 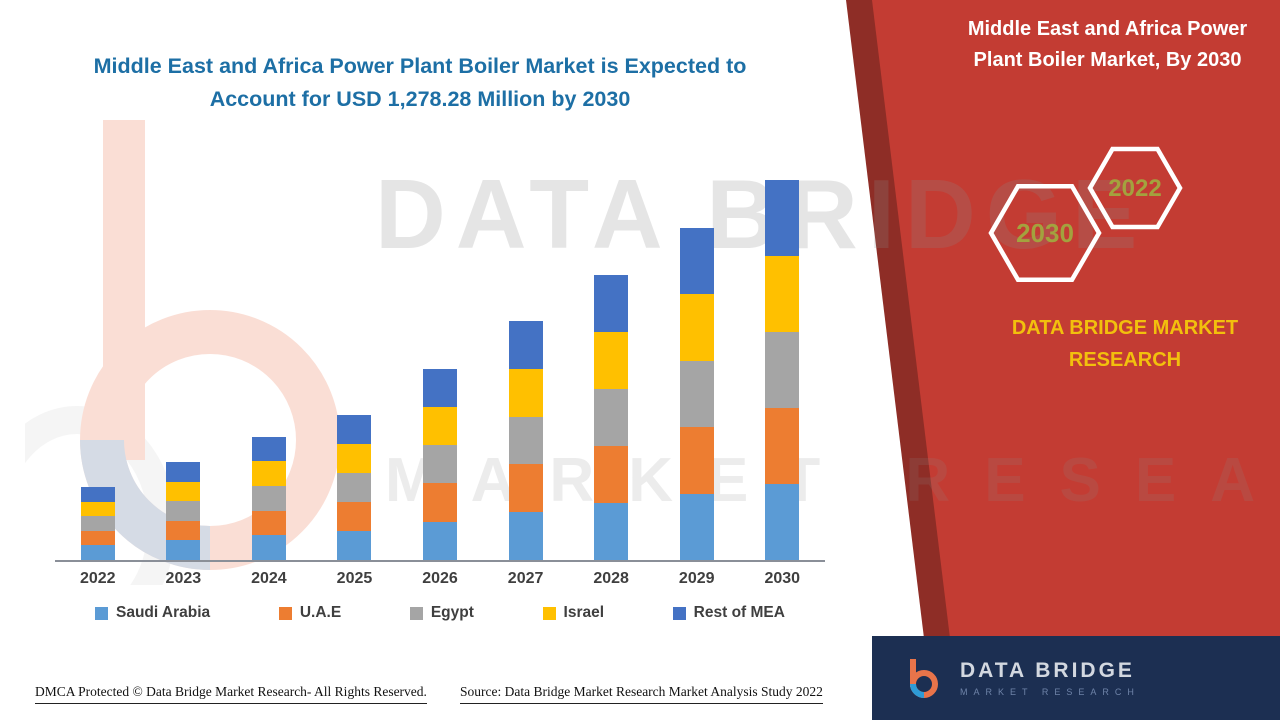 What do you see at coordinates (1125, 360) in the screenshot?
I see `brand-text-line2: RESEARCH` at bounding box center [1125, 360].